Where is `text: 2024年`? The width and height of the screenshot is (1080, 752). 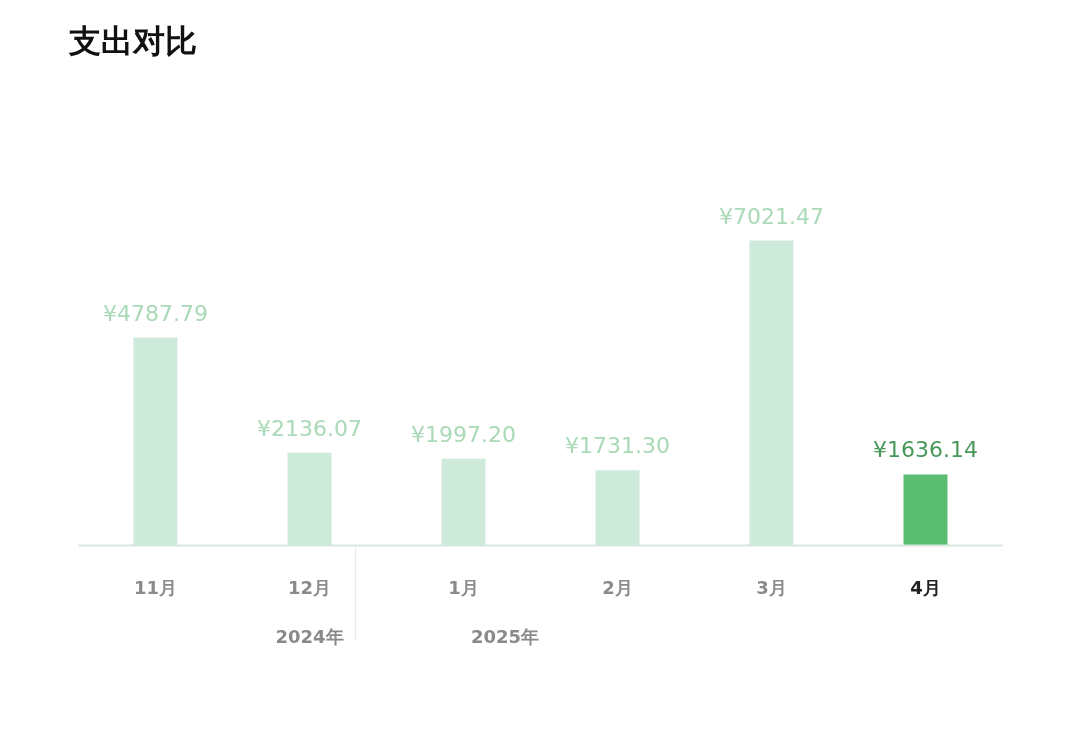 text: 2024年 is located at coordinates (309, 636).